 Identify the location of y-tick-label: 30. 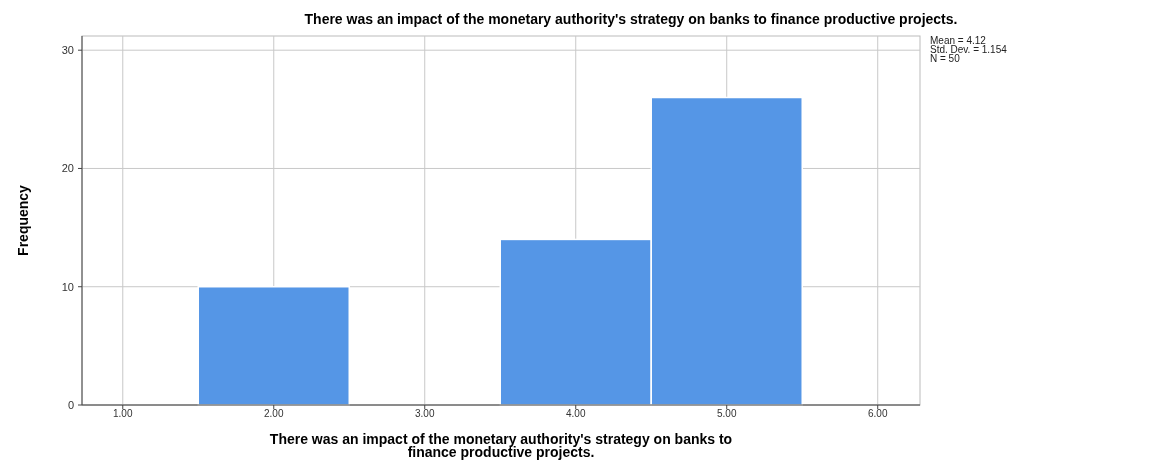
(67, 50).